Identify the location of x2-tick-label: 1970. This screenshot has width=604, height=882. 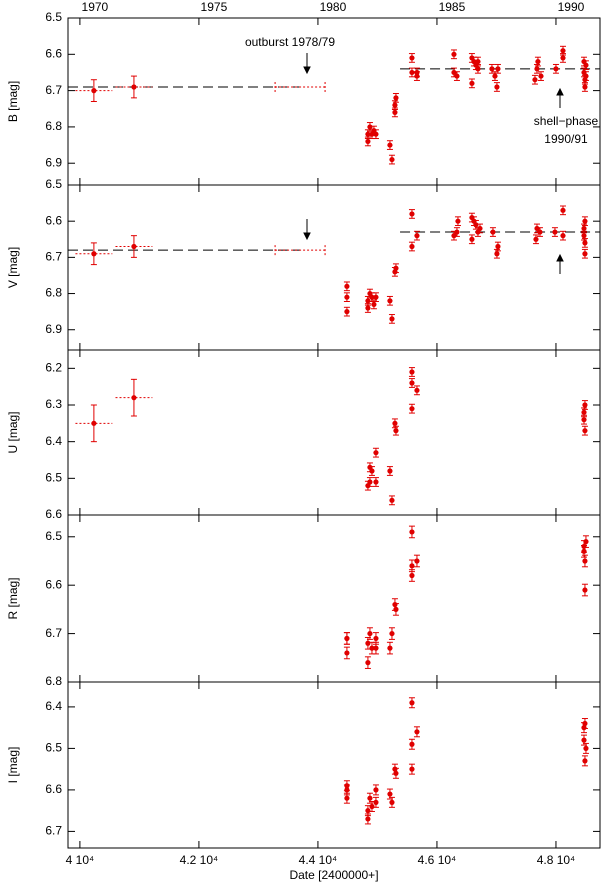
(95, 7).